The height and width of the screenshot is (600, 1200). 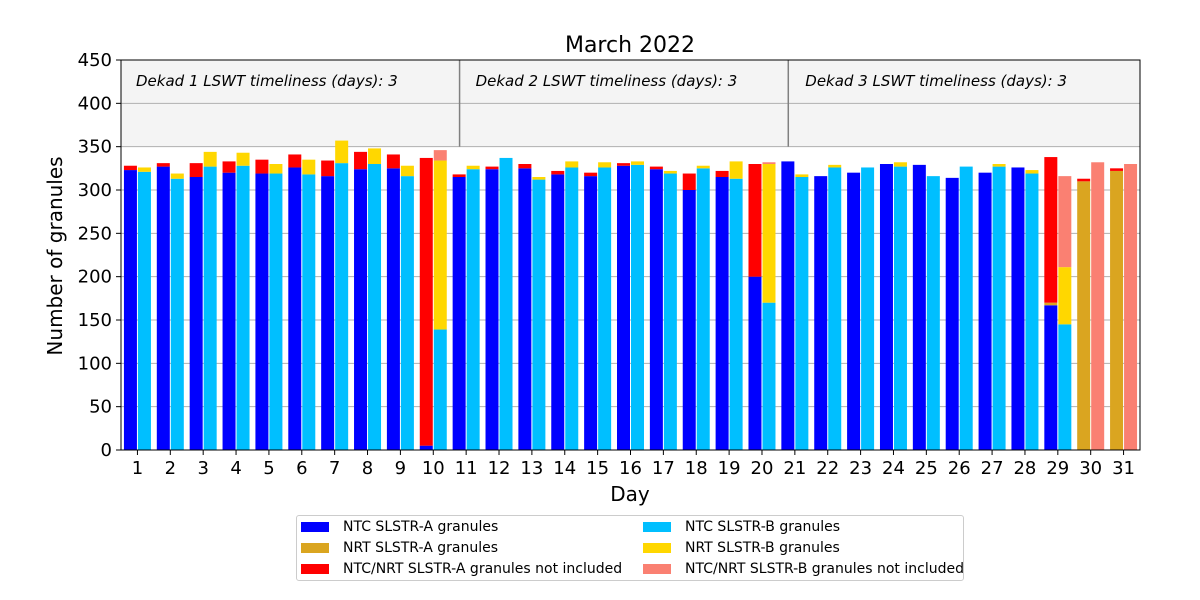 I want to click on x-tick-label: 25, so click(x=926, y=468).